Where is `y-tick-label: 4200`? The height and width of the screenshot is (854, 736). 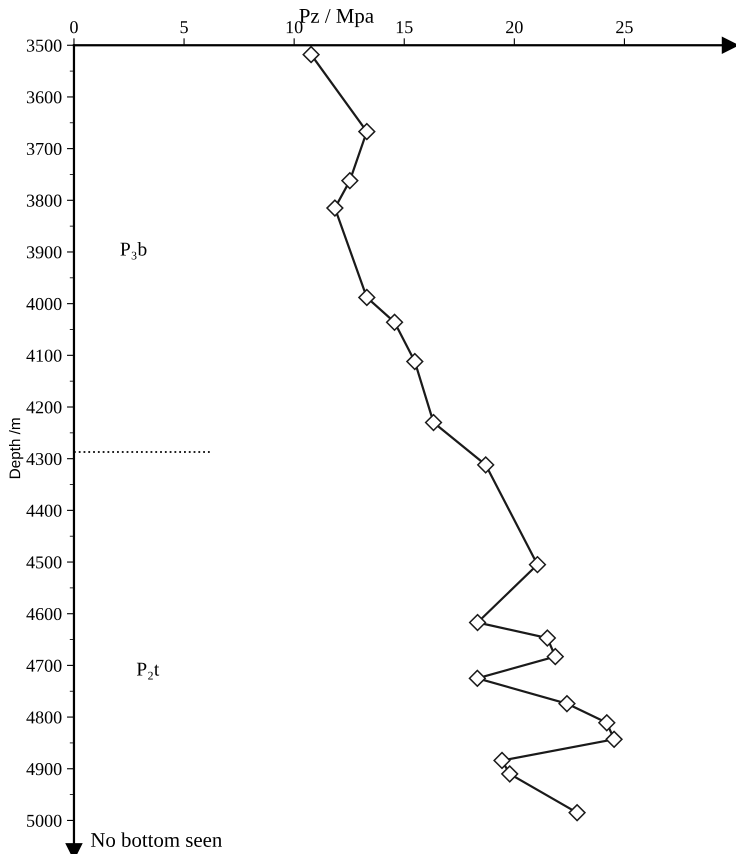 y-tick-label: 4200 is located at coordinates (44, 407).